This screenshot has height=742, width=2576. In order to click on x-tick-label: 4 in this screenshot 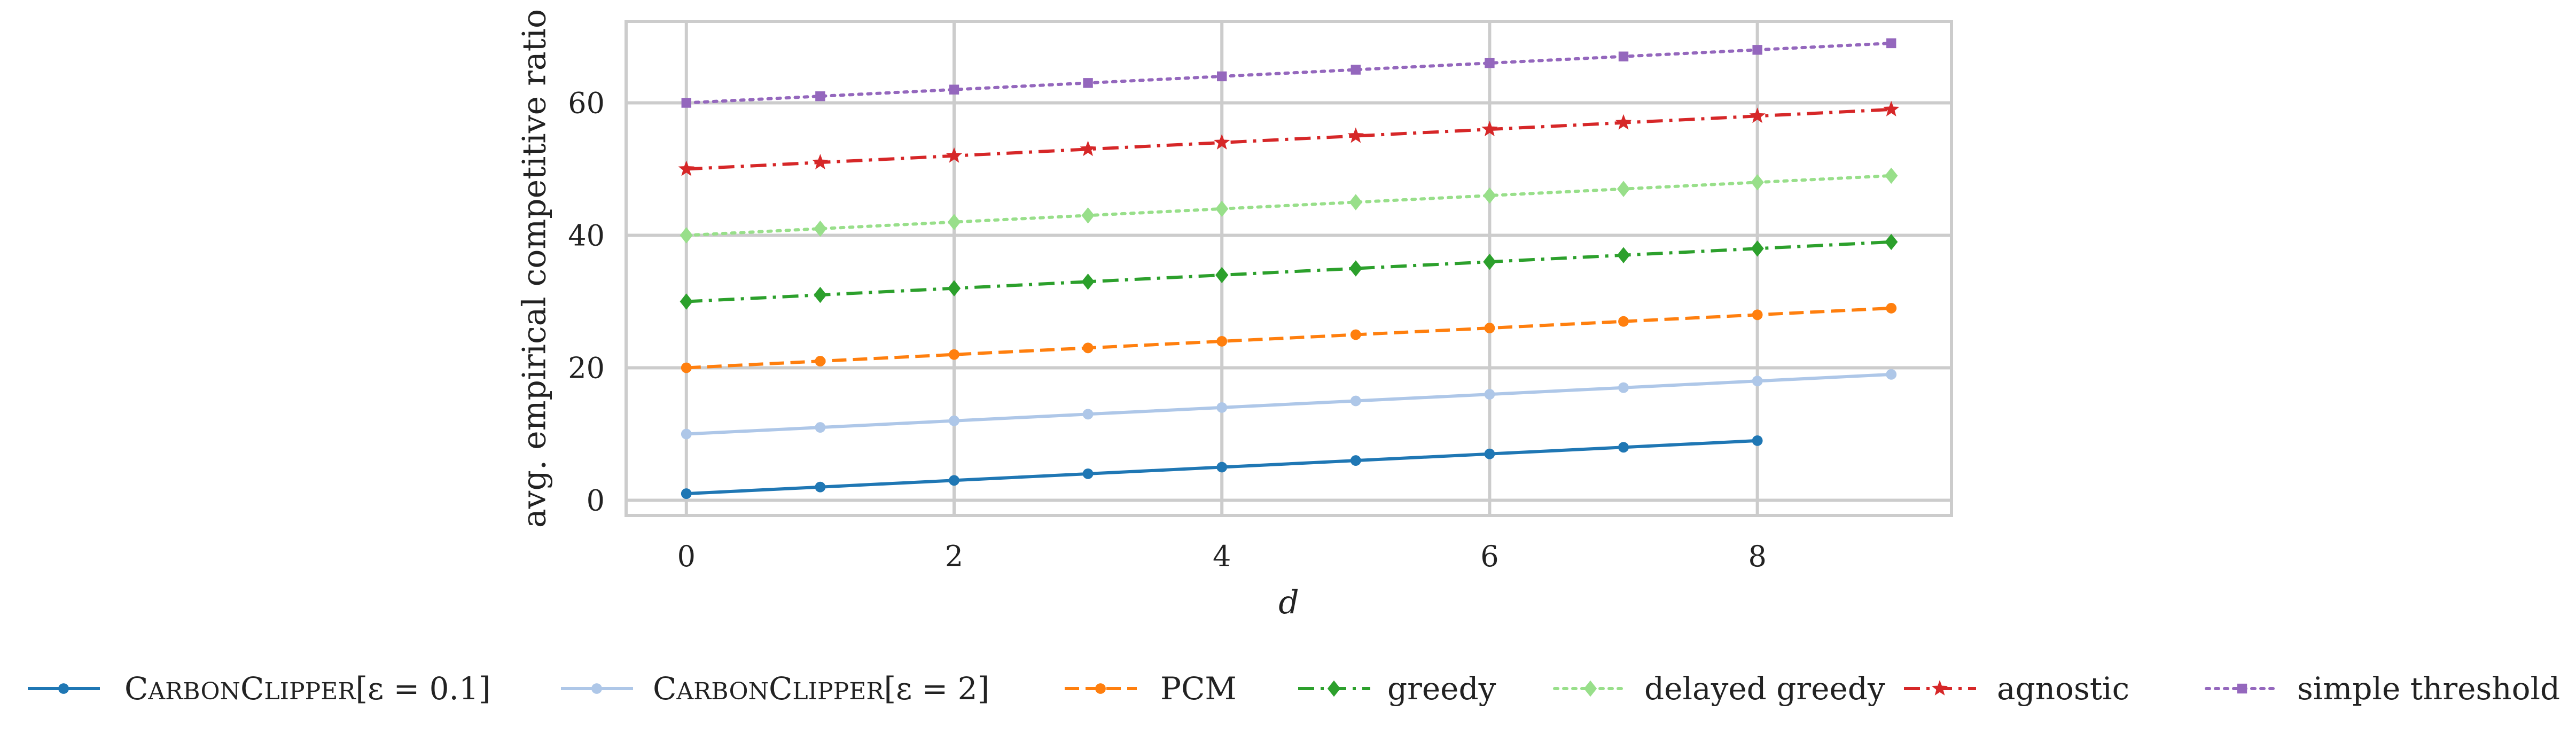, I will do `click(1222, 556)`.